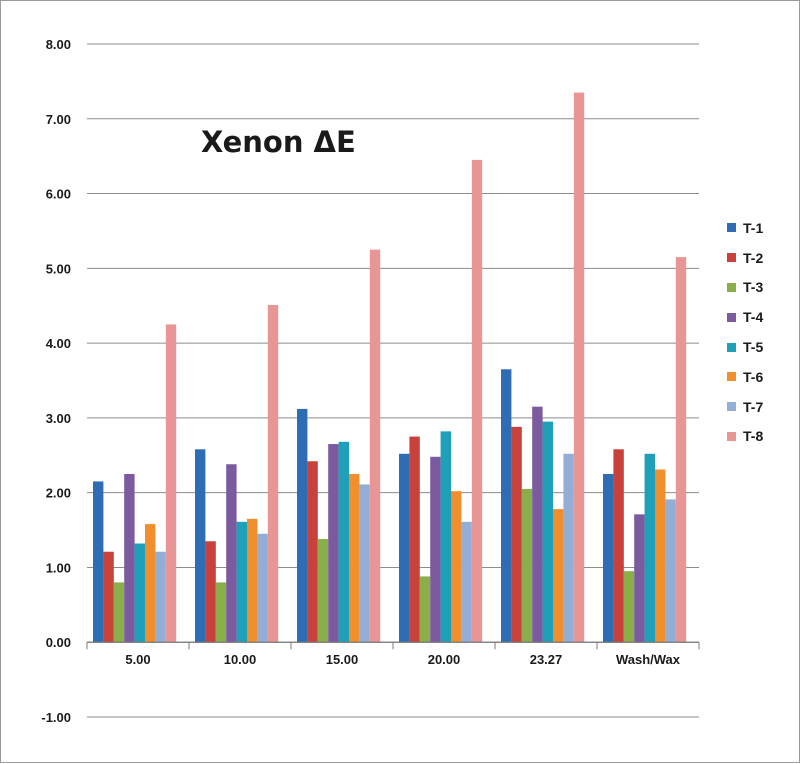  I want to click on legend: T-1 T-2 T-3 T-4 T-5 T-6 T-7 T-8, so click(745, 332).